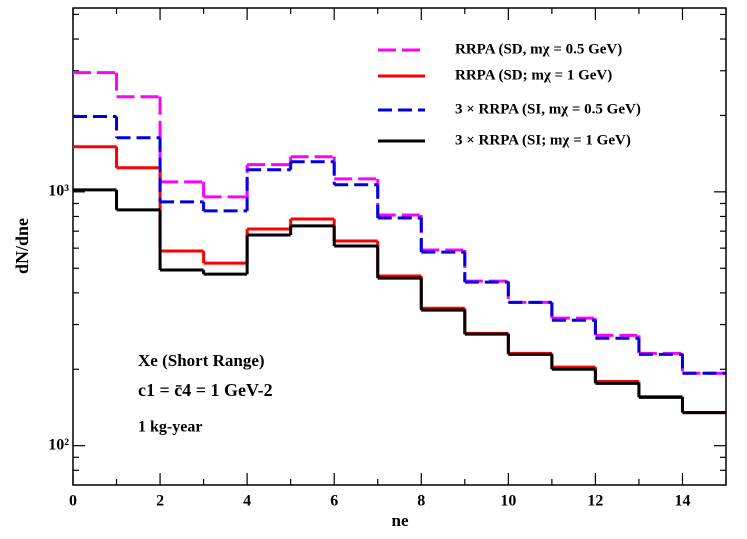  What do you see at coordinates (201, 360) in the screenshot?
I see `annotation: Xe (Short Range)` at bounding box center [201, 360].